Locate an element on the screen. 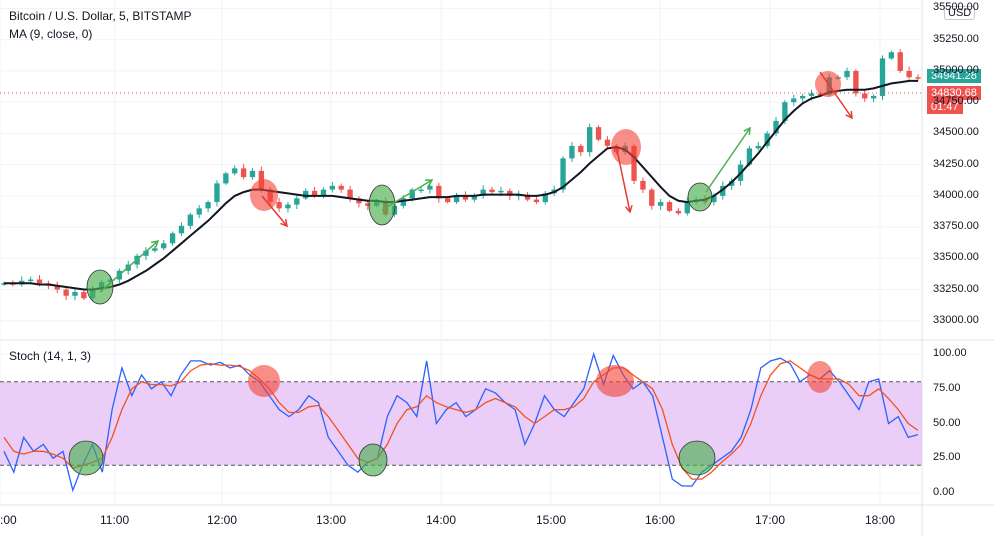 The image size is (994, 537). stoch-legend: Stoch (14, 1, 3) is located at coordinates (50, 356).